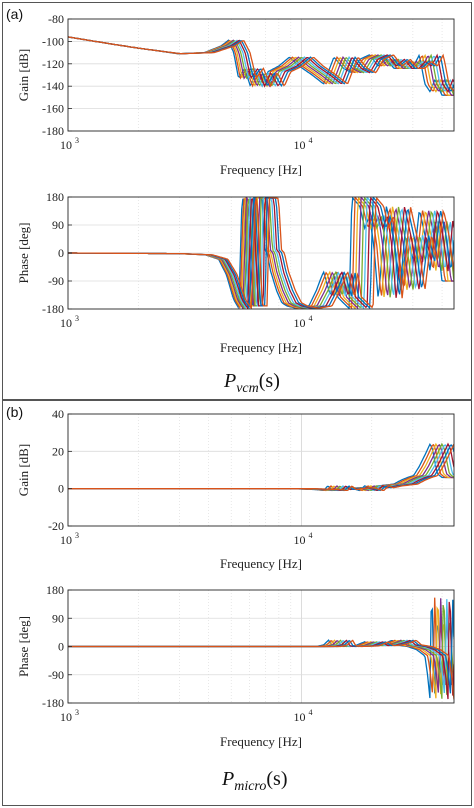 The height and width of the screenshot is (808, 474). What do you see at coordinates (58, 414) in the screenshot?
I see `y-tick-label: 40` at bounding box center [58, 414].